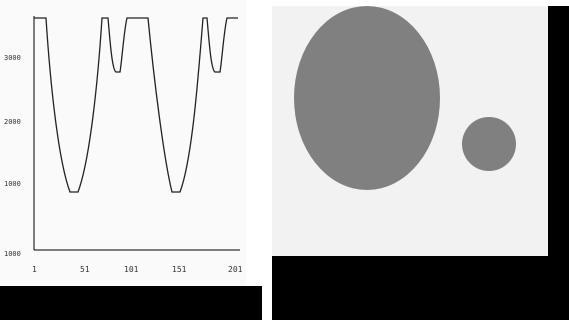 This screenshot has width=569, height=320. What do you see at coordinates (179, 269) in the screenshot?
I see `x-tick-label: 151` at bounding box center [179, 269].